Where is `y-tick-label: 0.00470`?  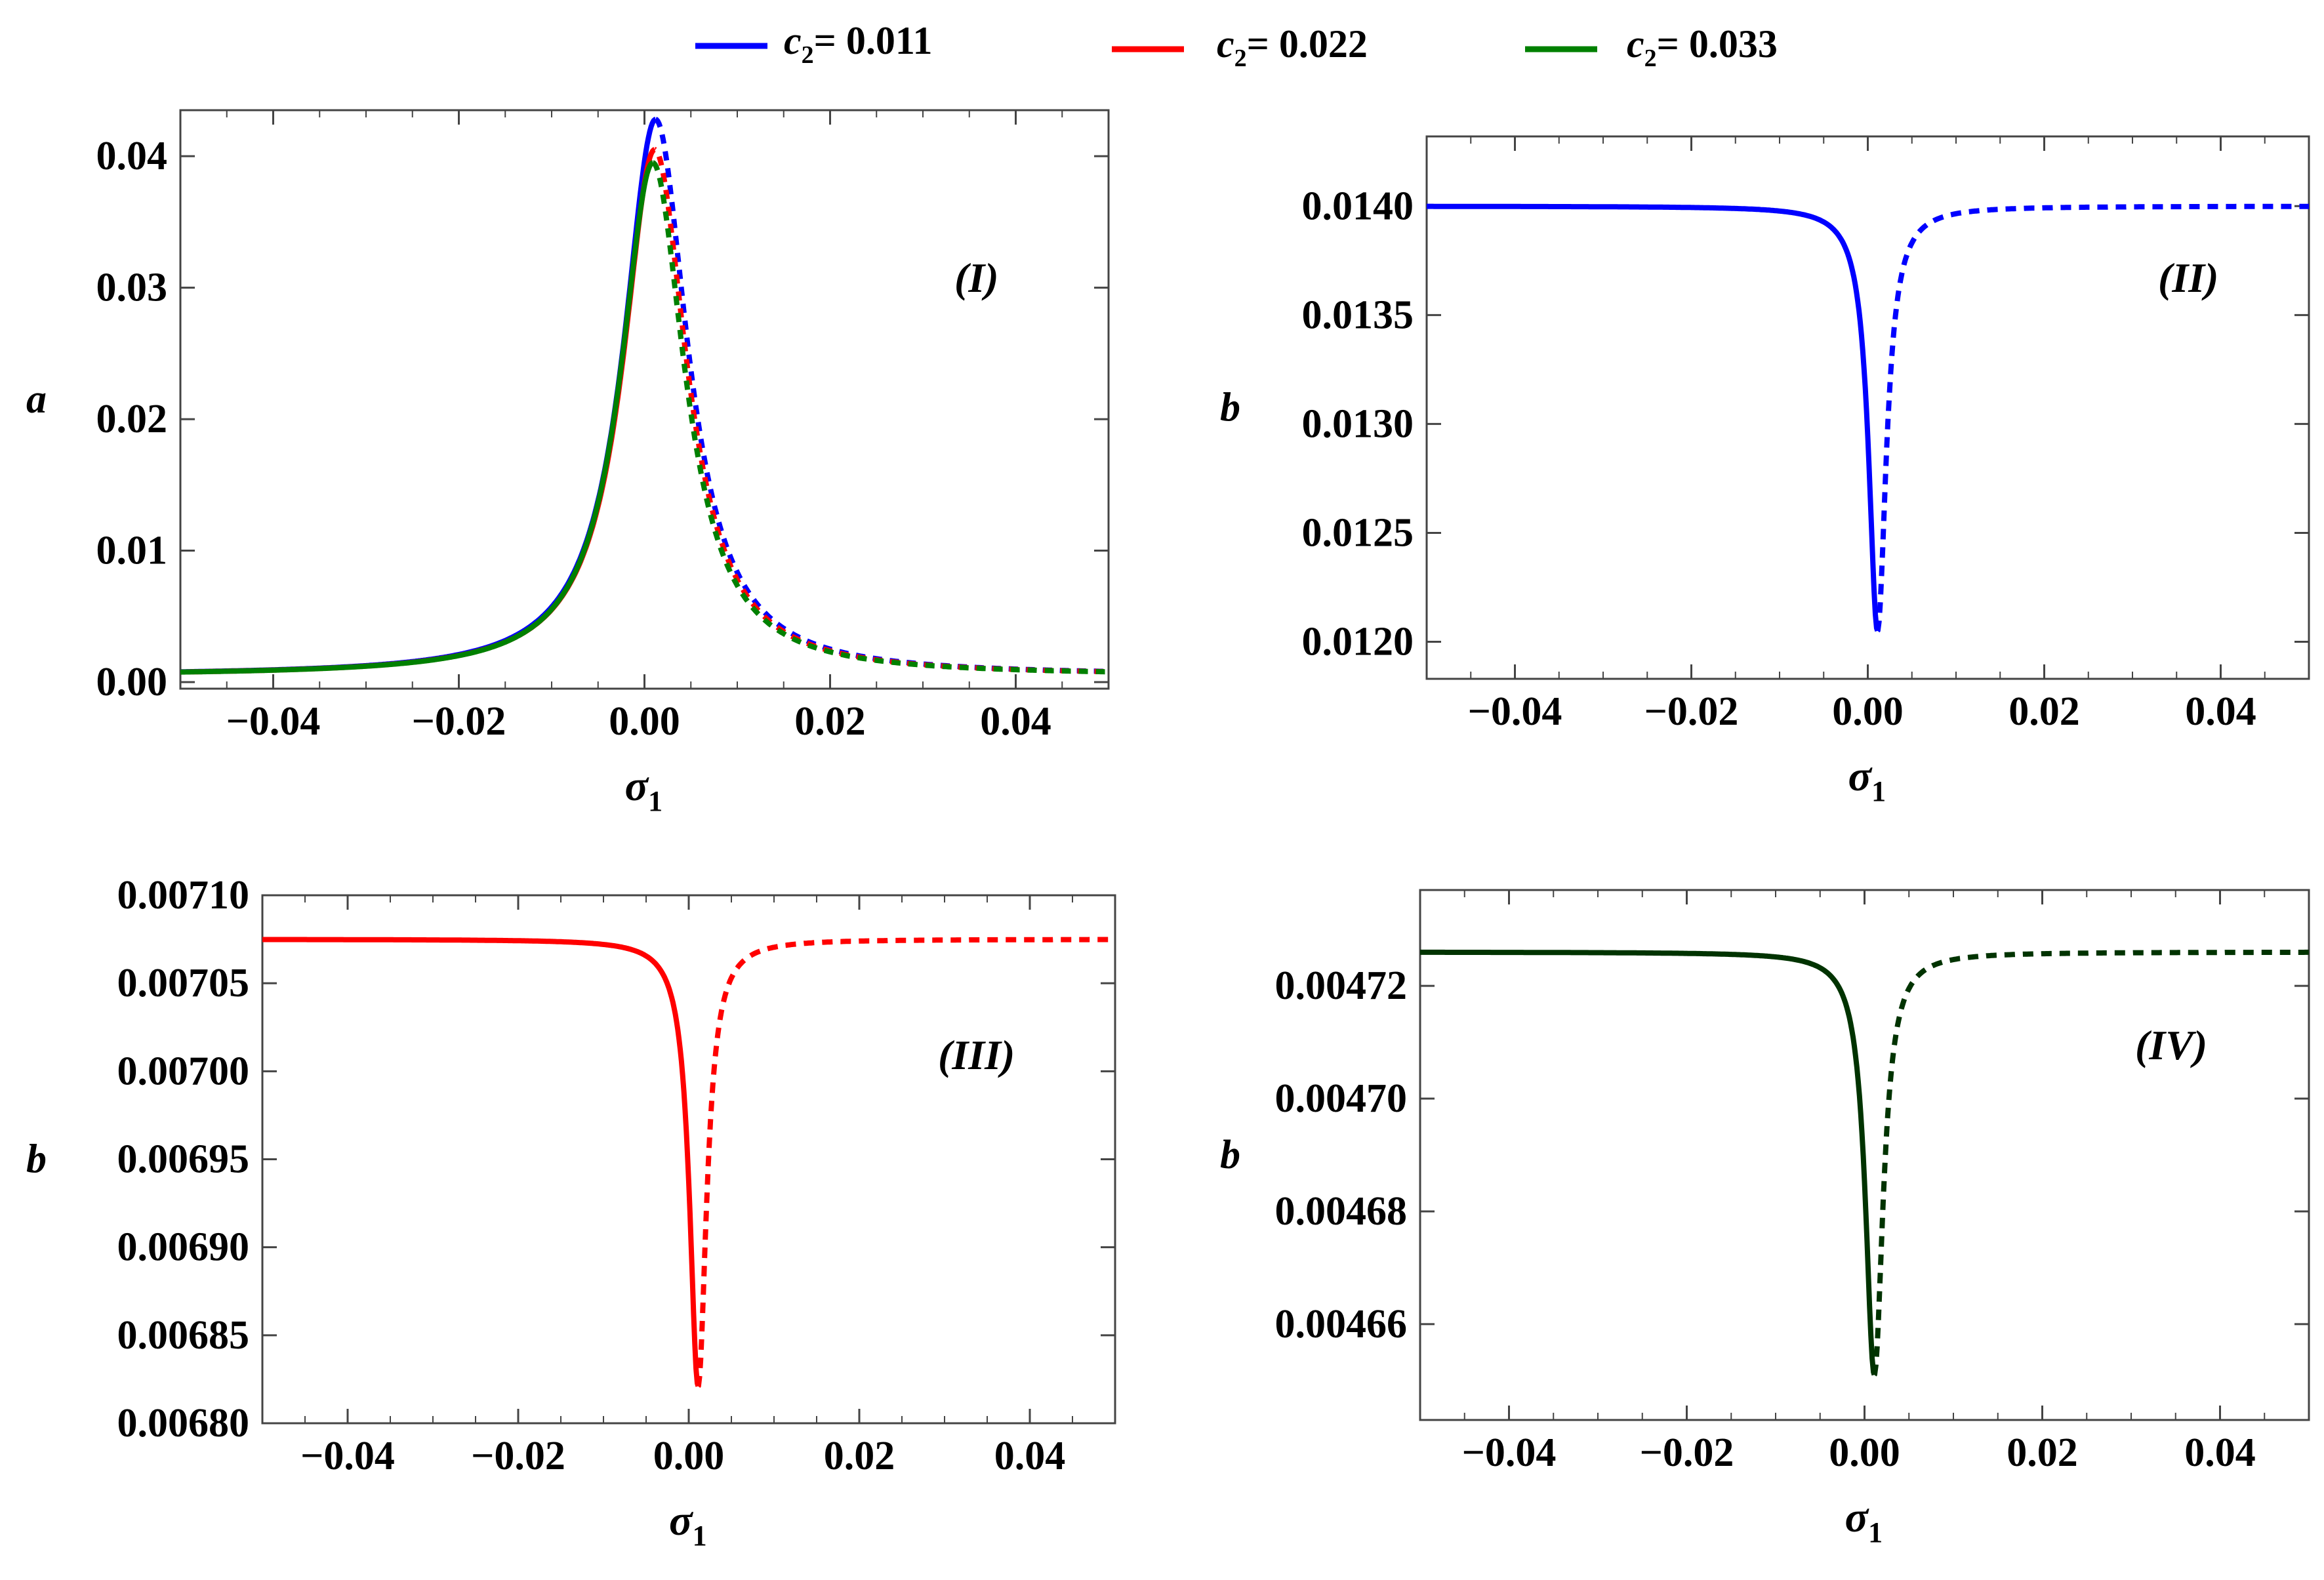 y-tick-label: 0.00470 is located at coordinates (1341, 1098).